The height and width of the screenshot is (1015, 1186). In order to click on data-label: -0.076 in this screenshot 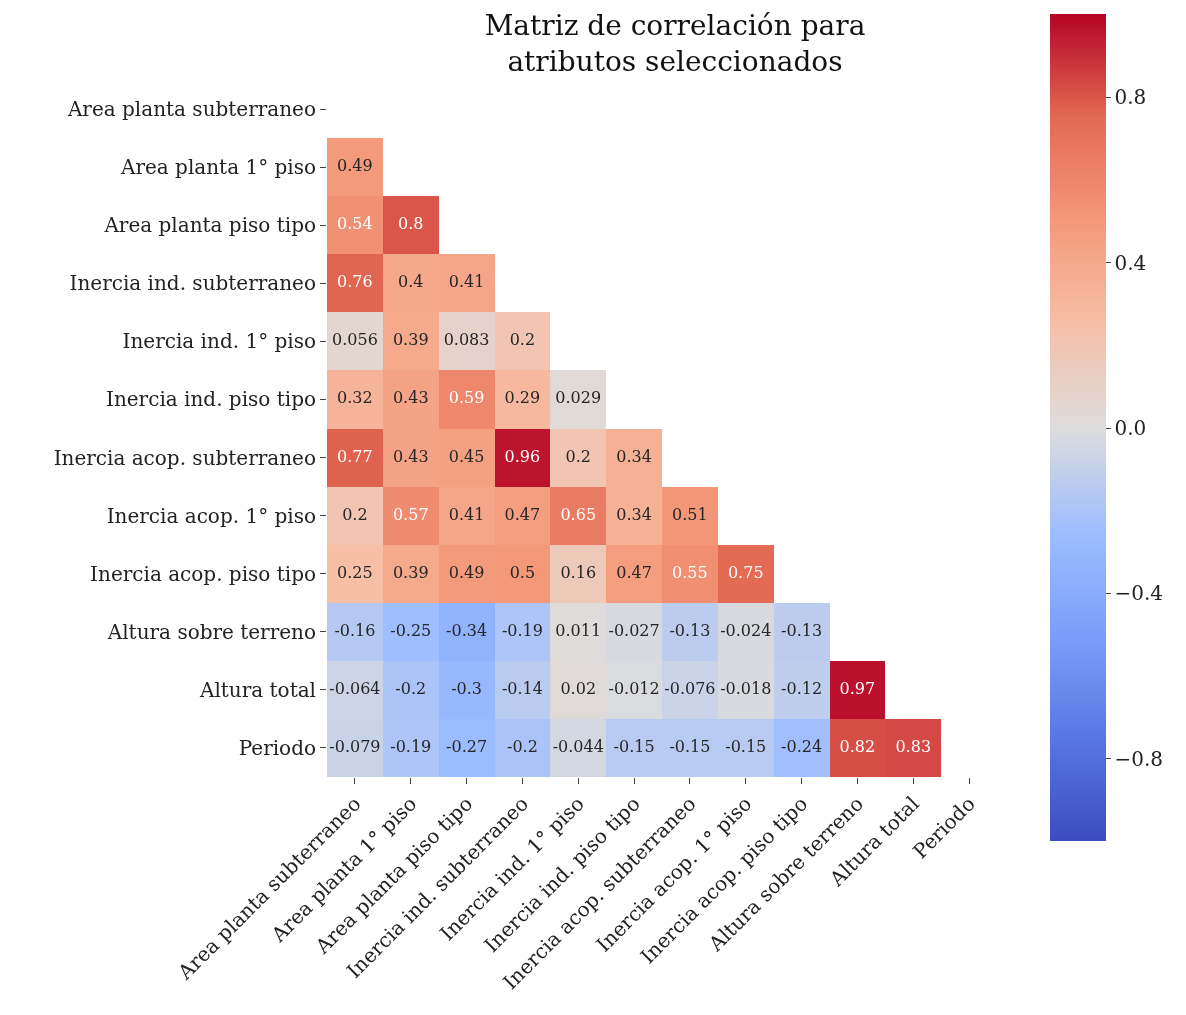, I will do `click(690, 688)`.